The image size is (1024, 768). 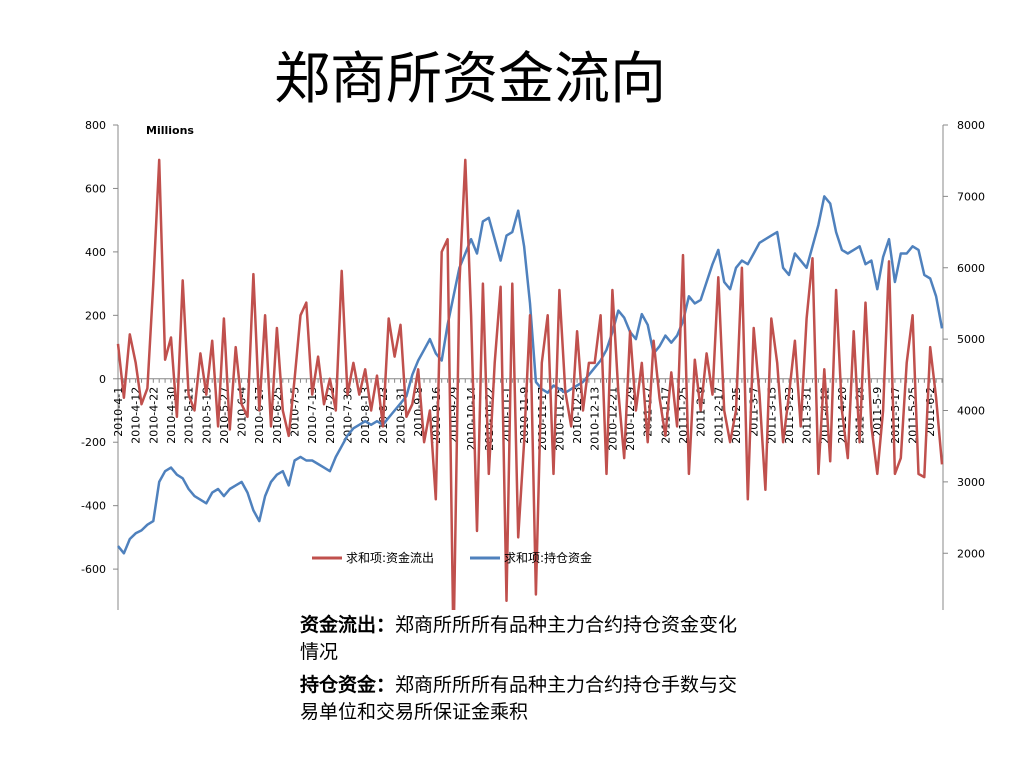 I want to click on x-tick-label: 2011-5-17, so click(x=895, y=415).